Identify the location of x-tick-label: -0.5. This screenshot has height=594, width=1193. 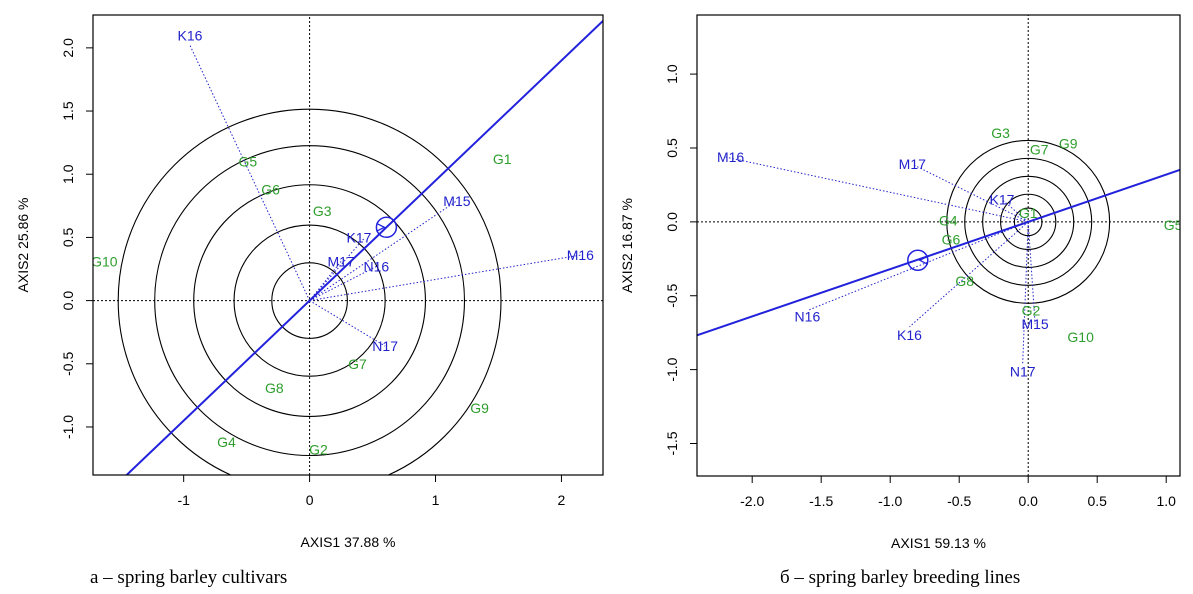
(959, 501).